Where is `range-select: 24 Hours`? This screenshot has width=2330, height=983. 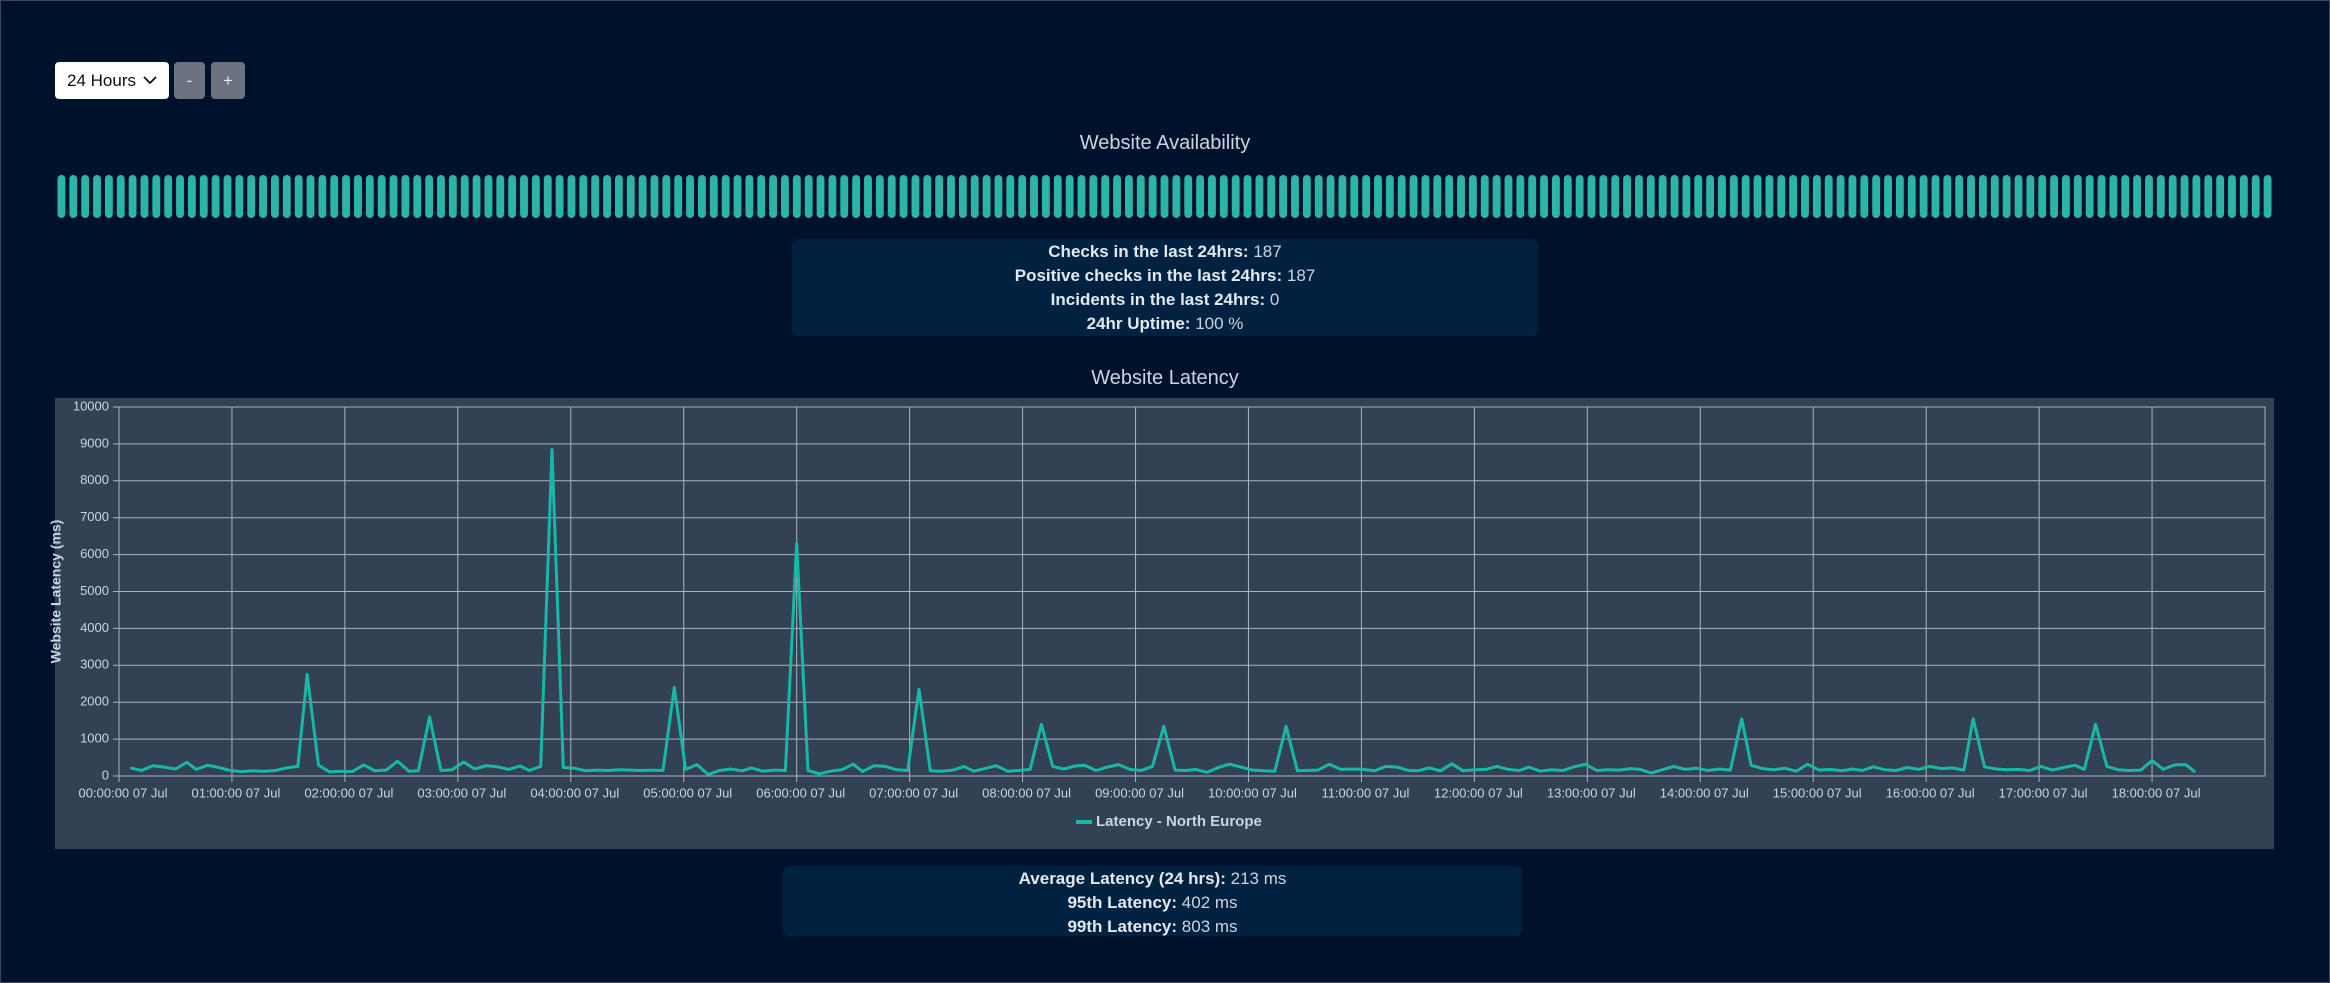 range-select: 24 Hours is located at coordinates (112, 80).